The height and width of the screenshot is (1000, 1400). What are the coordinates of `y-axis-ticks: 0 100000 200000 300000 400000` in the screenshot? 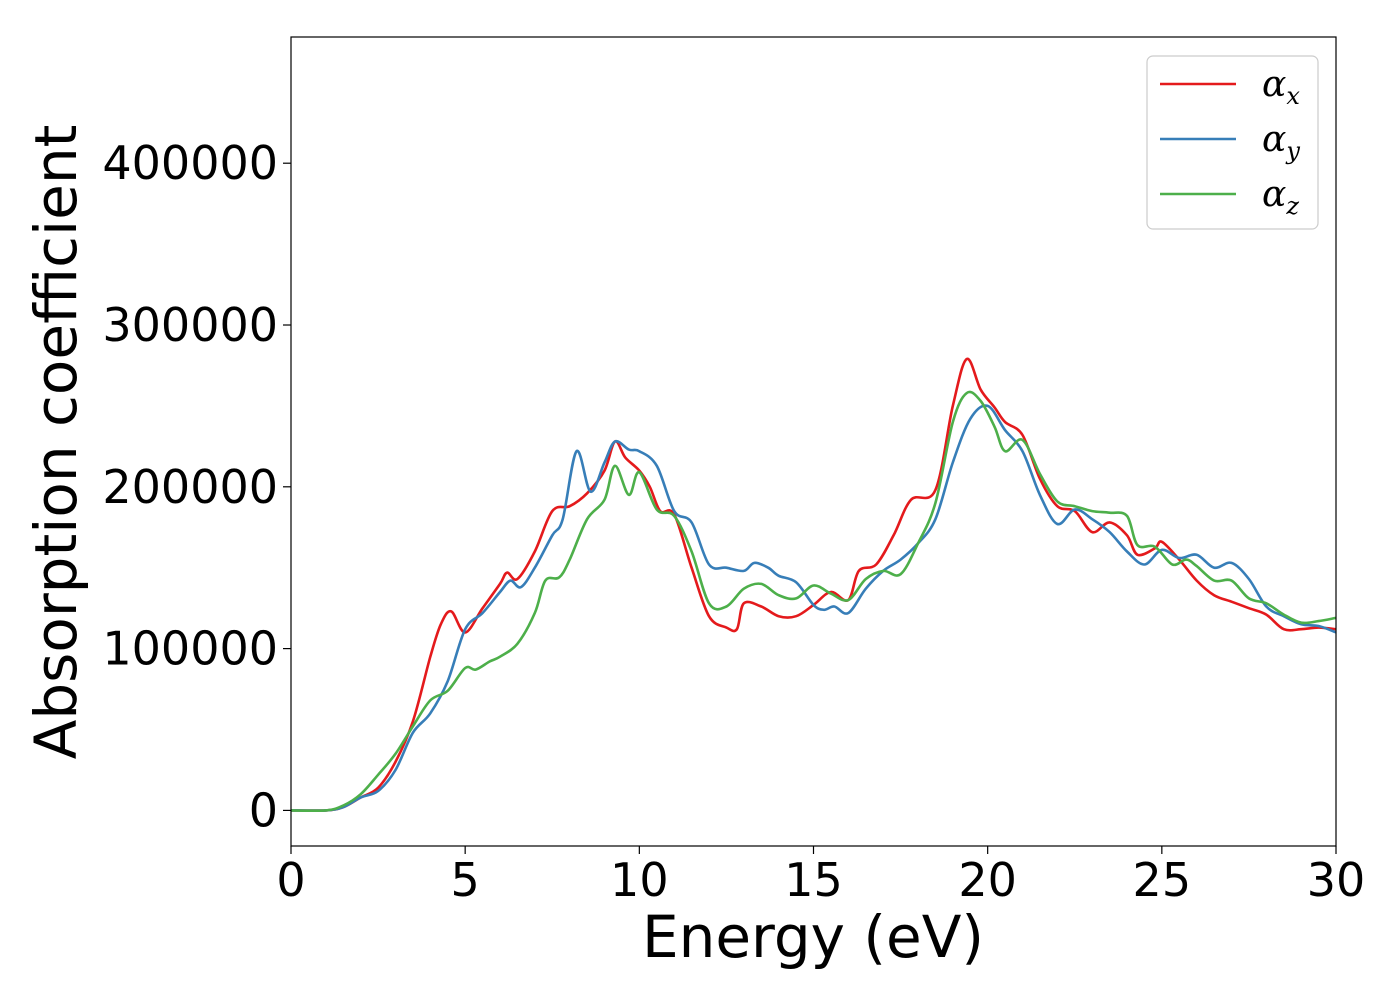 It's located at (196, 486).